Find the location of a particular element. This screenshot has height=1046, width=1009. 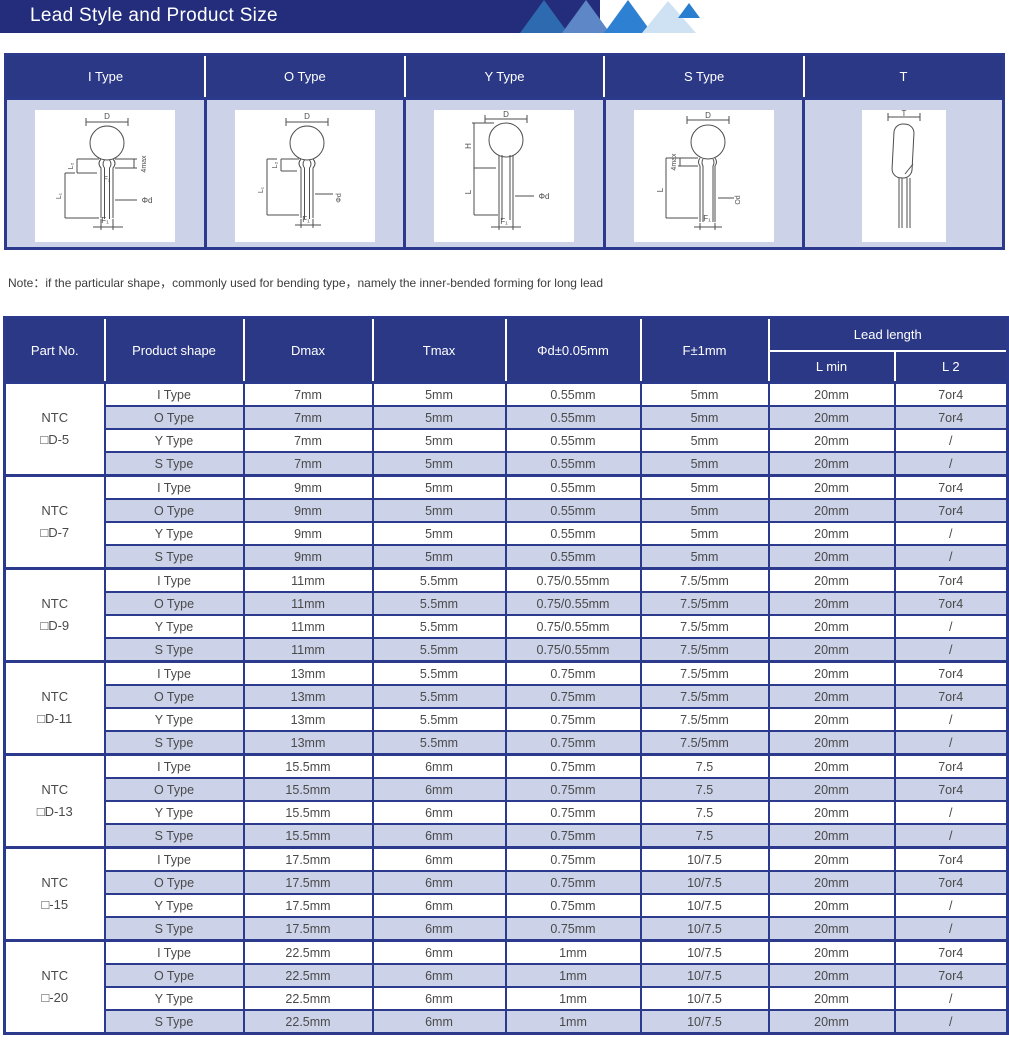

col-header-f: F±1mm is located at coordinates (704, 350).